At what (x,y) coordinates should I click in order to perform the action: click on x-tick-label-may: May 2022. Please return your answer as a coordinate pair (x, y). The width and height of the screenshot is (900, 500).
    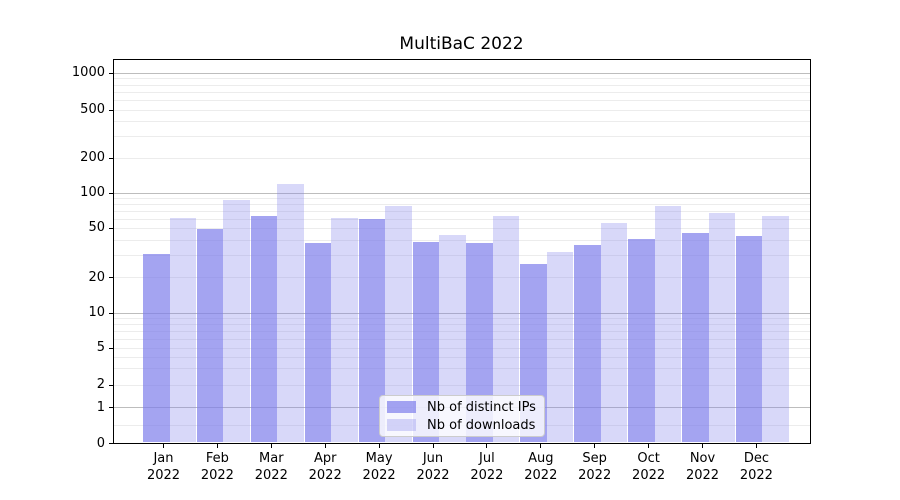
    Looking at the image, I should click on (379, 467).